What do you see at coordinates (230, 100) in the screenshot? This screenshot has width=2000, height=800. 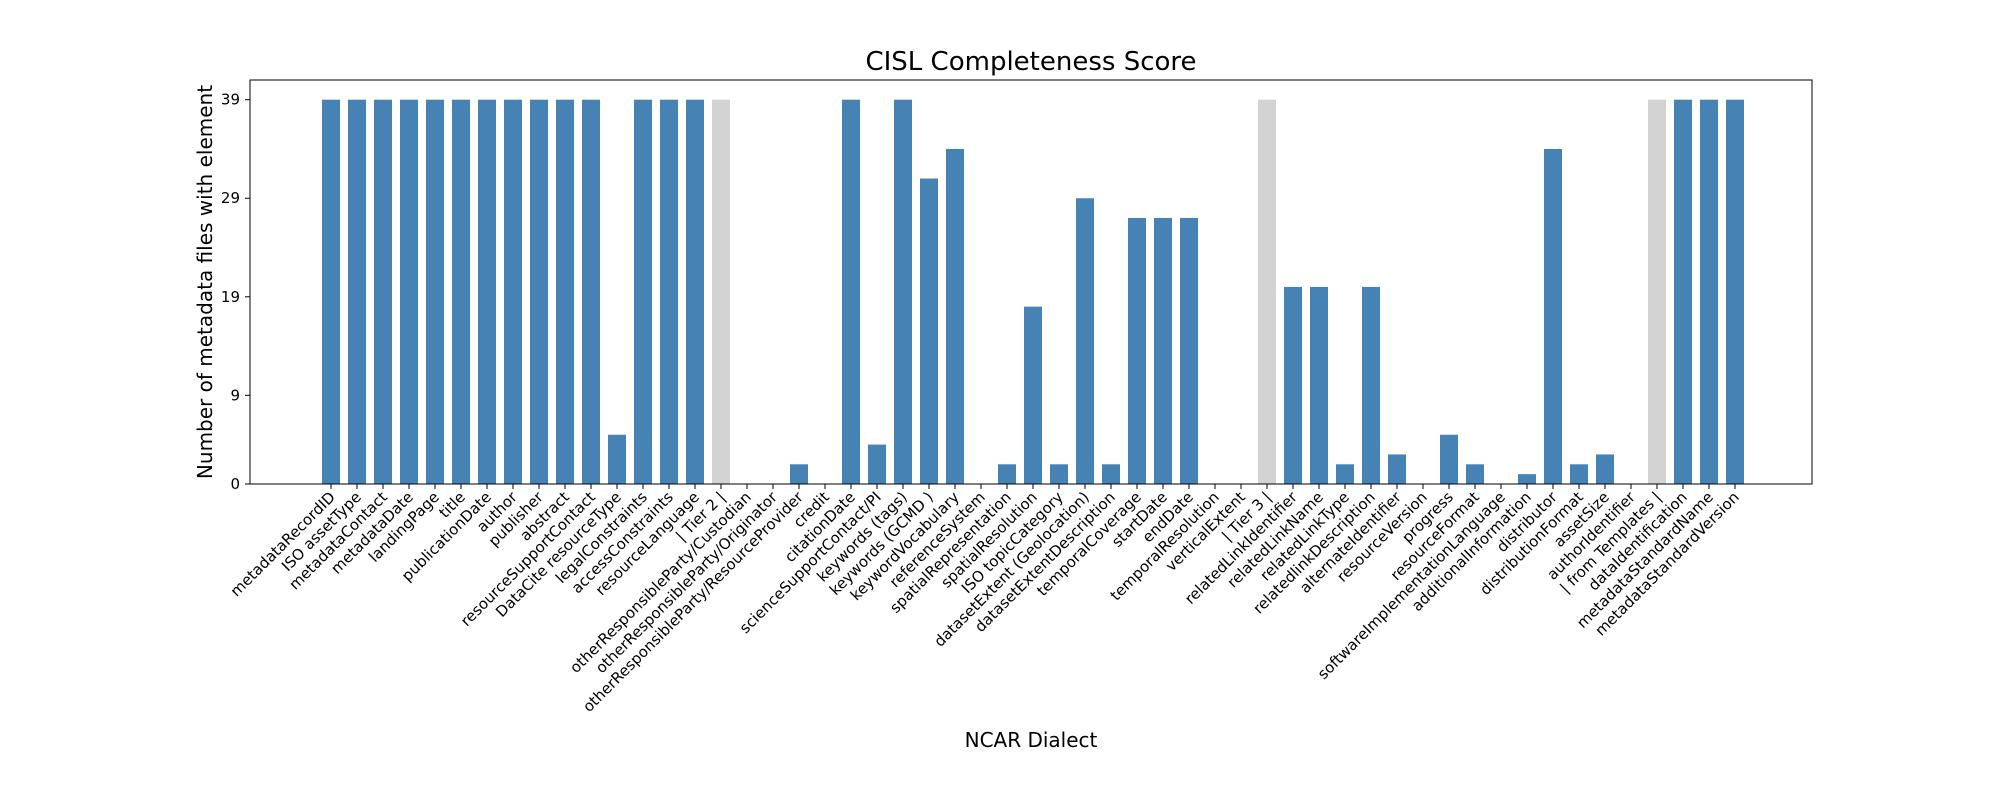 I see `y-tick-label: 39` at bounding box center [230, 100].